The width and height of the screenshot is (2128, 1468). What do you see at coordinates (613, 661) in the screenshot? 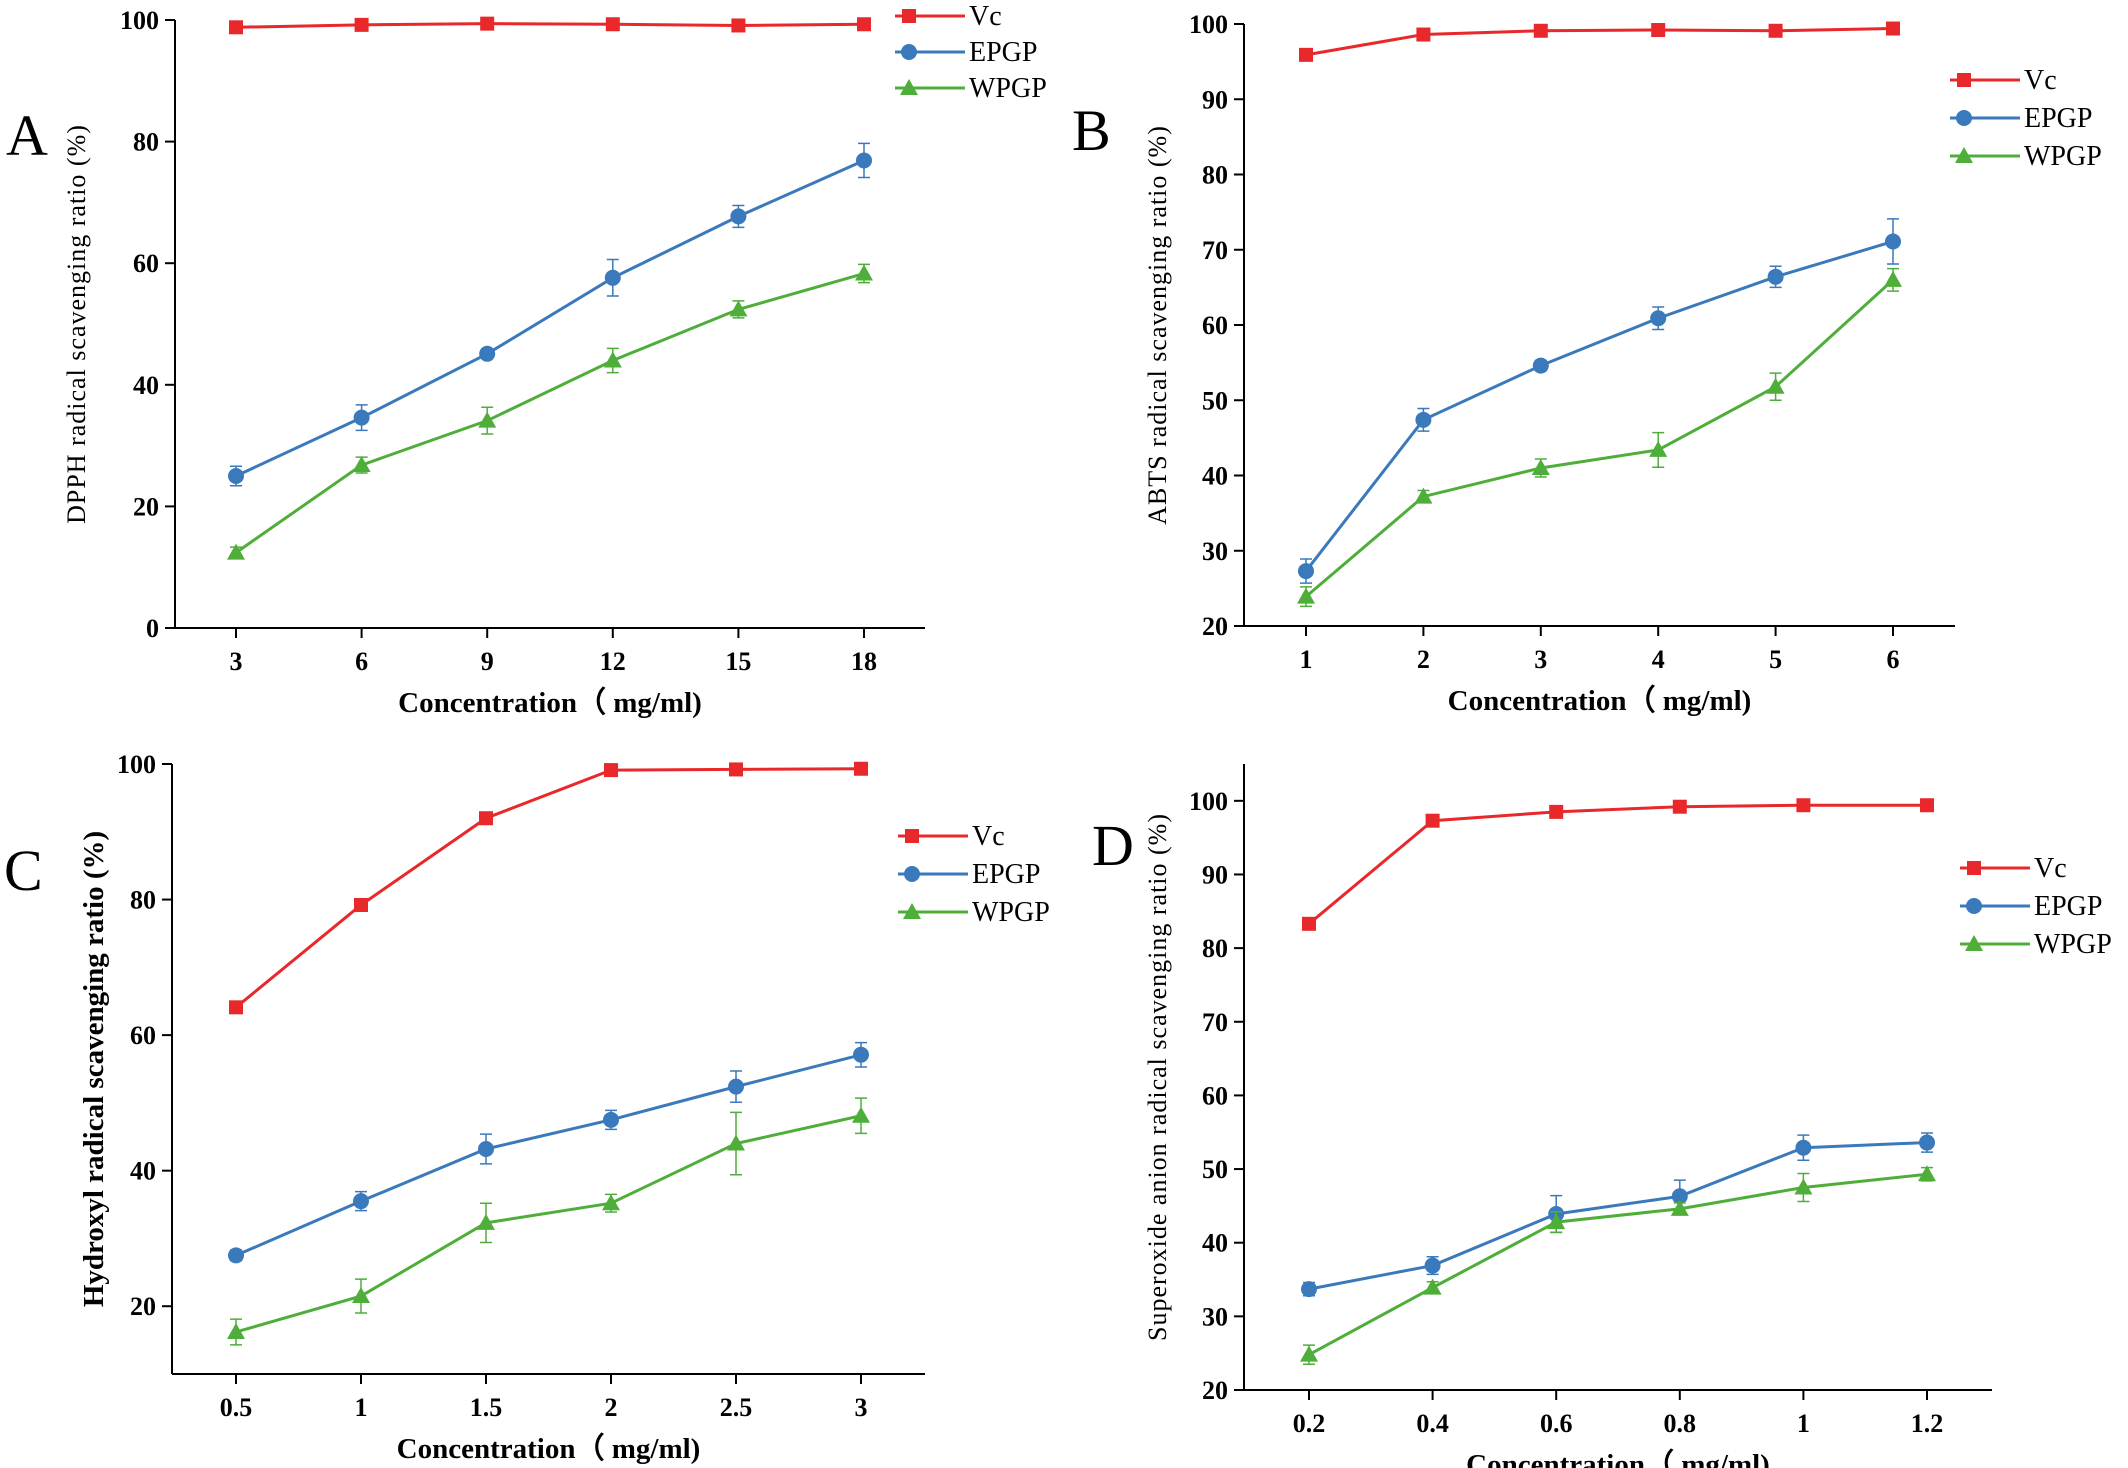
I see `x-tick-label: 12` at bounding box center [613, 661].